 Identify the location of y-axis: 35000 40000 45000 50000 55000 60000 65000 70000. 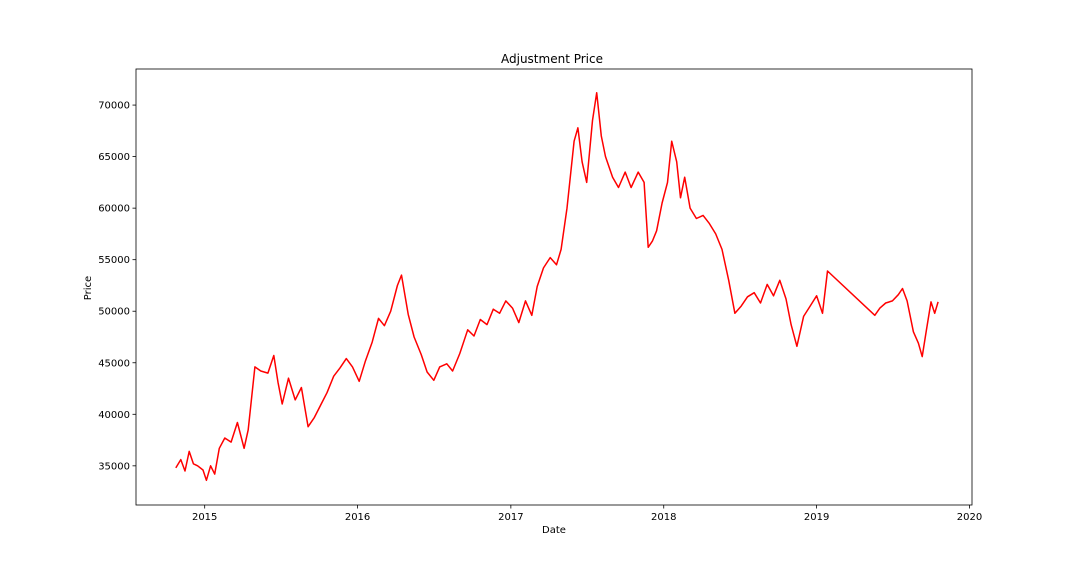
(117, 286).